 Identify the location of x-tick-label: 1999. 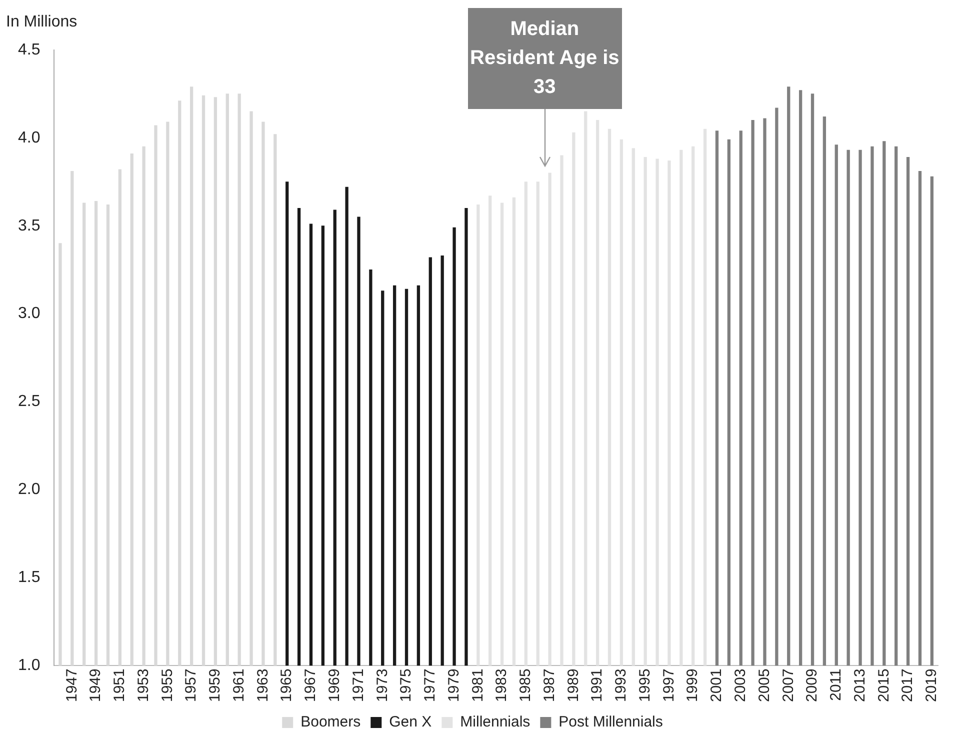
(693, 685).